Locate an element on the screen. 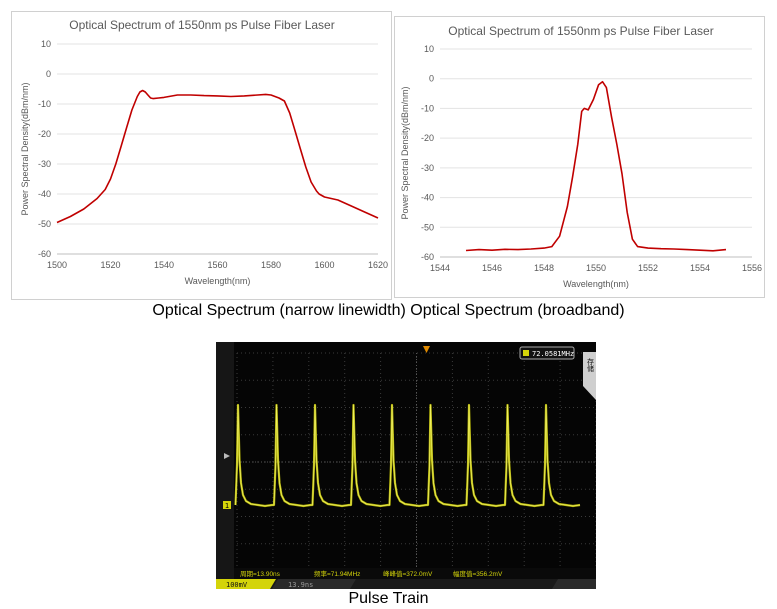  x-tick-label: 1600 is located at coordinates (324, 265).